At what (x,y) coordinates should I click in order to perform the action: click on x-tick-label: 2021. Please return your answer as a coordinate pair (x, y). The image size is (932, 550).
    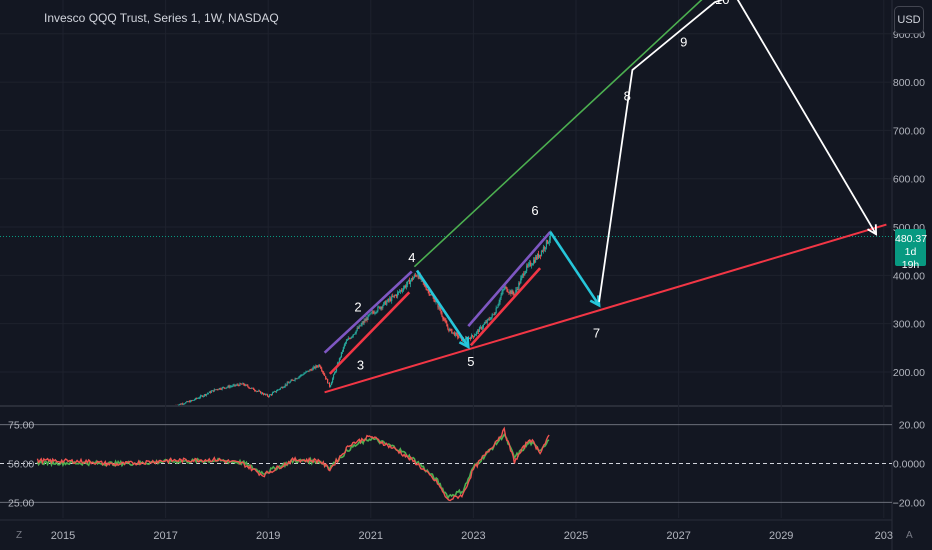
    Looking at the image, I should click on (371, 536).